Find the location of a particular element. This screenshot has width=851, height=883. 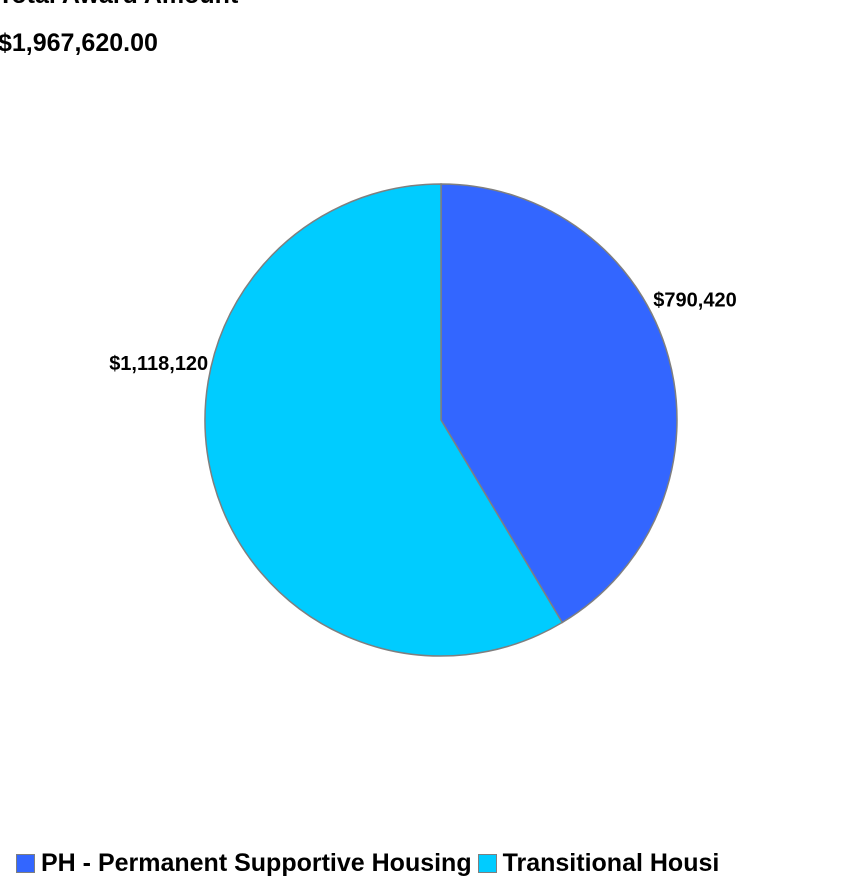

legend-swatch-transitional-housing is located at coordinates (487, 863).